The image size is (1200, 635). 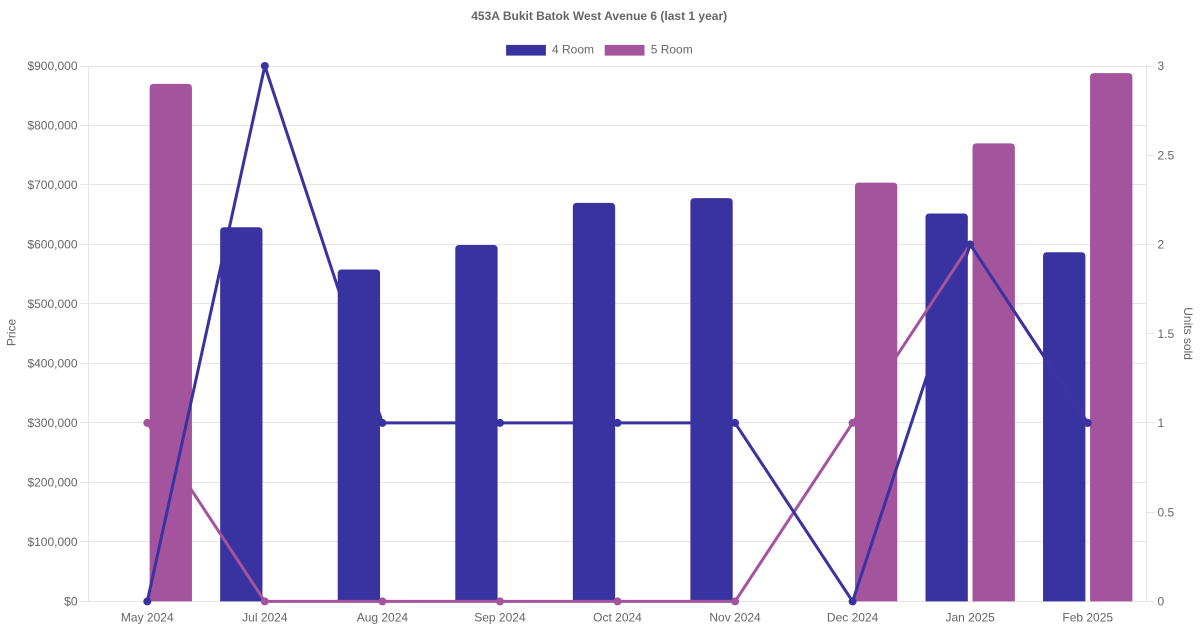 What do you see at coordinates (1161, 602) in the screenshot?
I see `svg-text: 0` at bounding box center [1161, 602].